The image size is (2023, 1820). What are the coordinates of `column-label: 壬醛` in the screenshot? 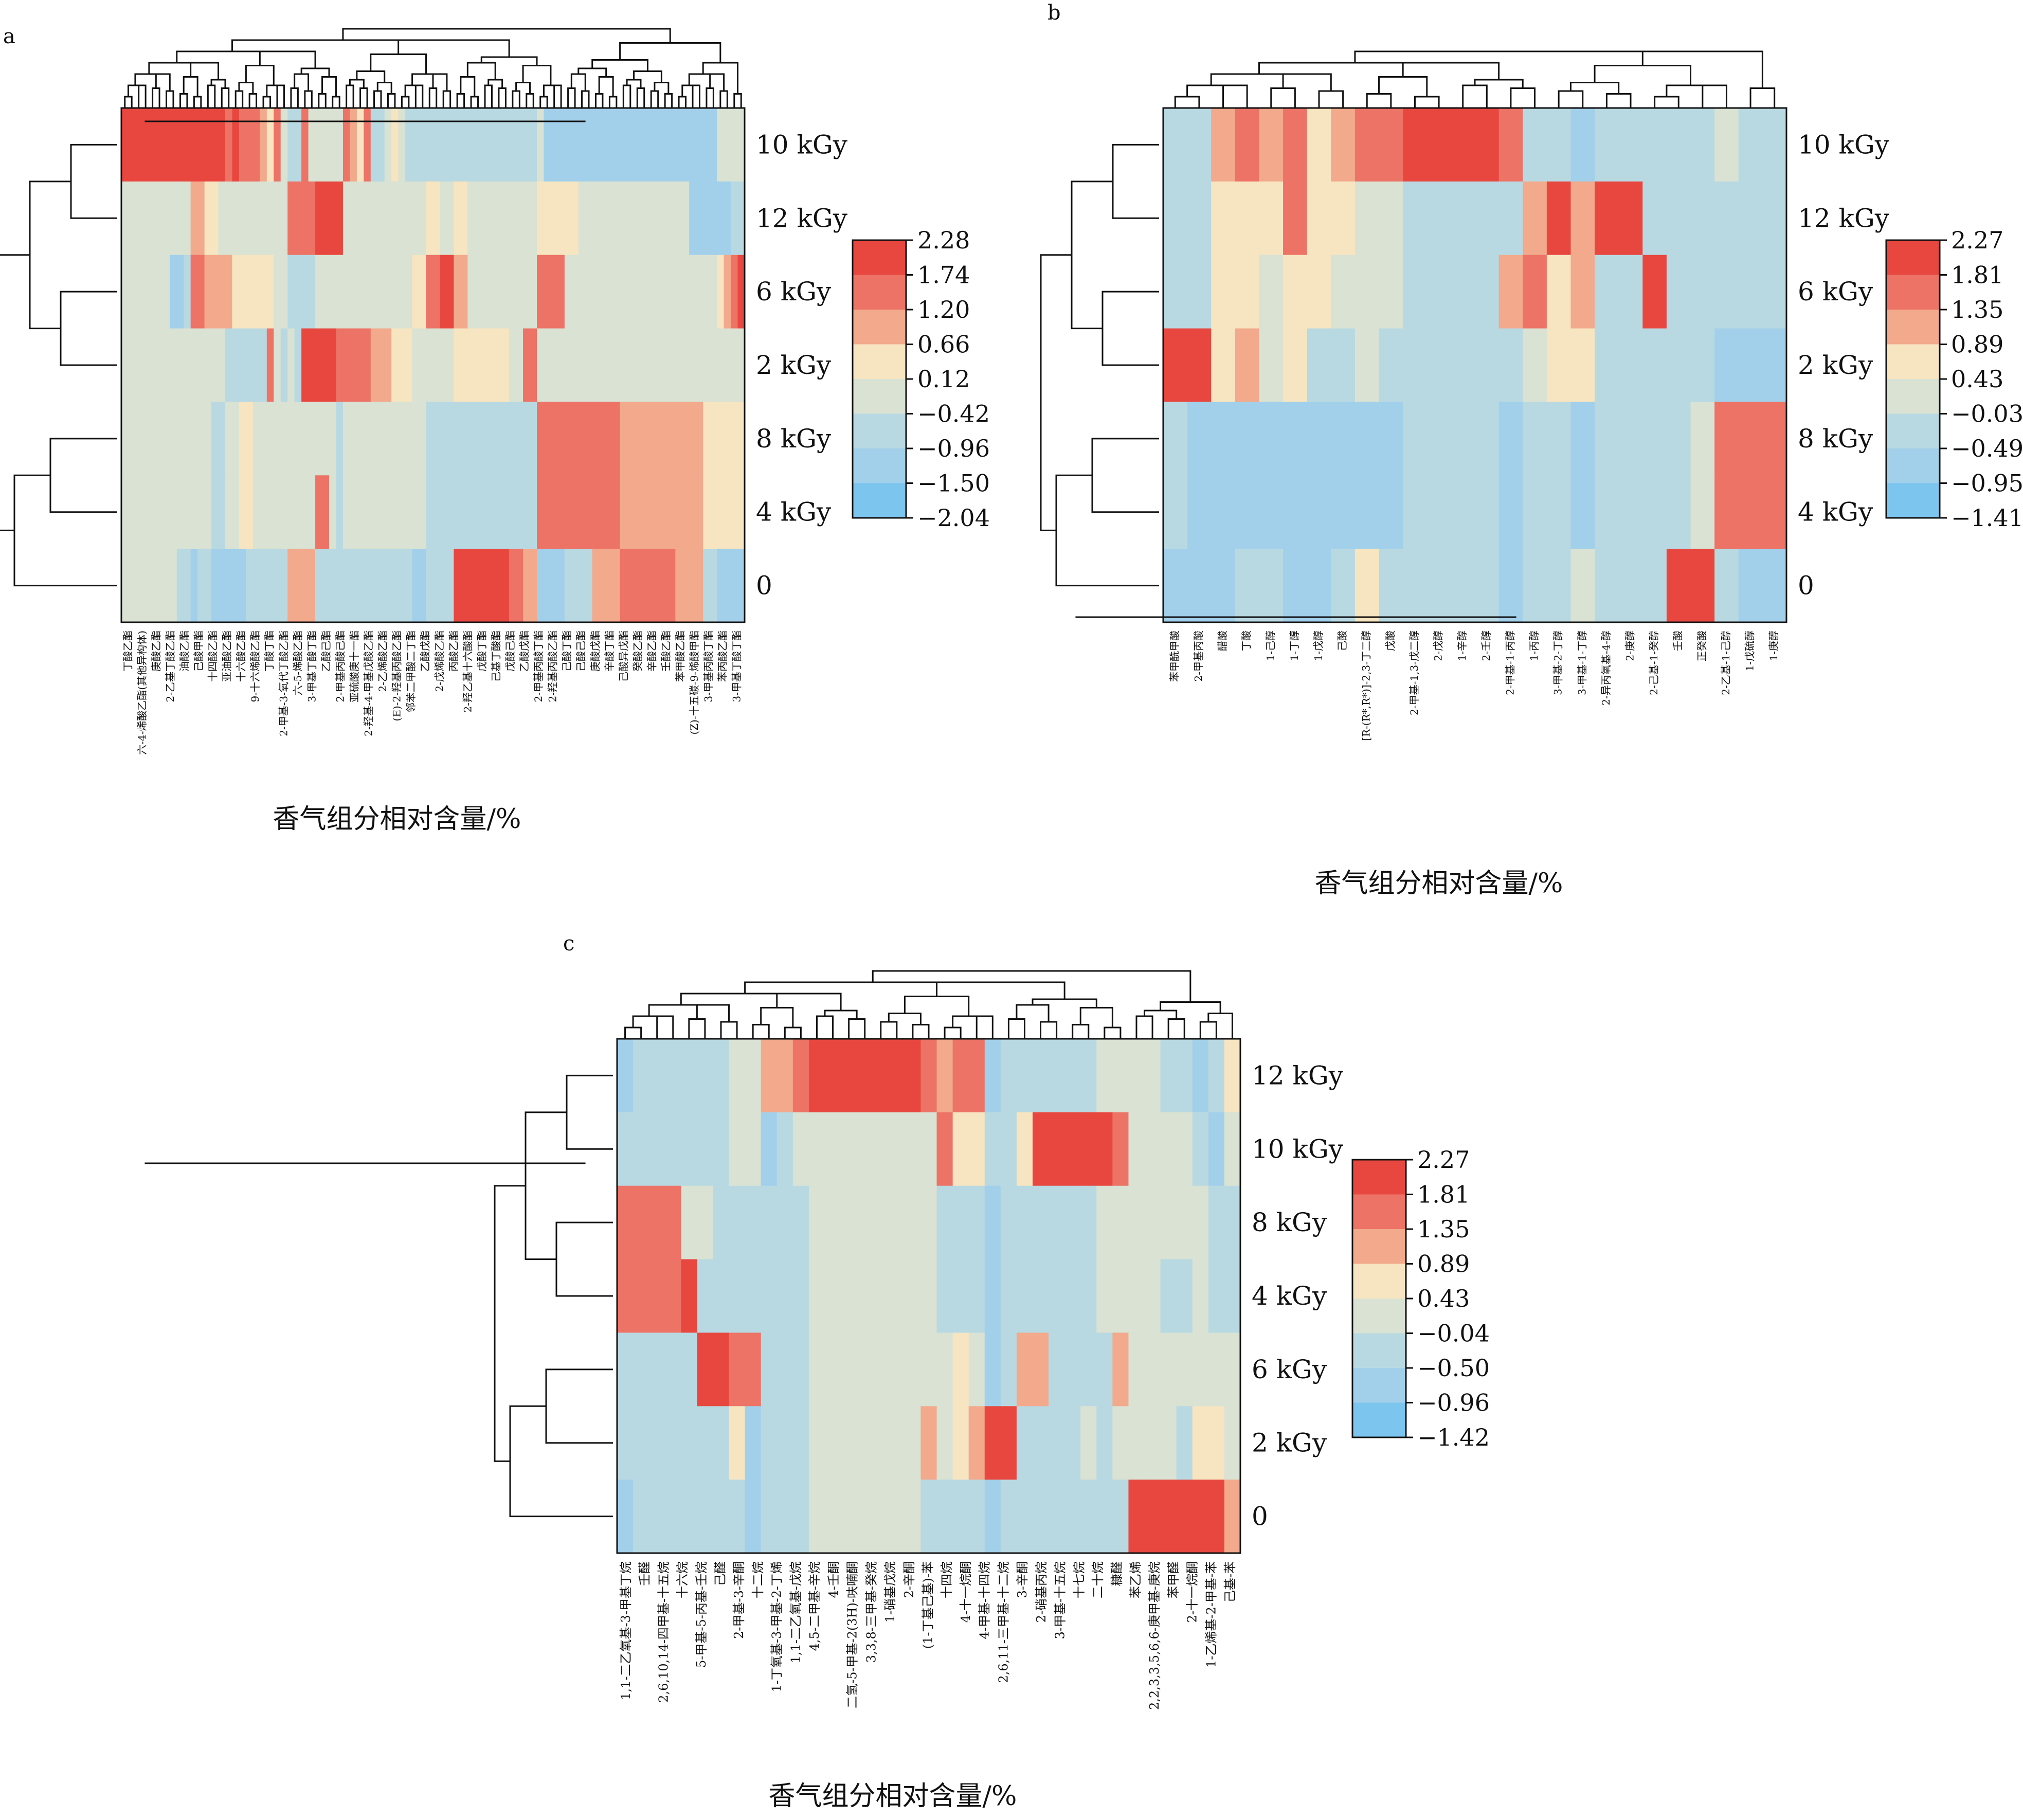 It's located at (645, 1573).